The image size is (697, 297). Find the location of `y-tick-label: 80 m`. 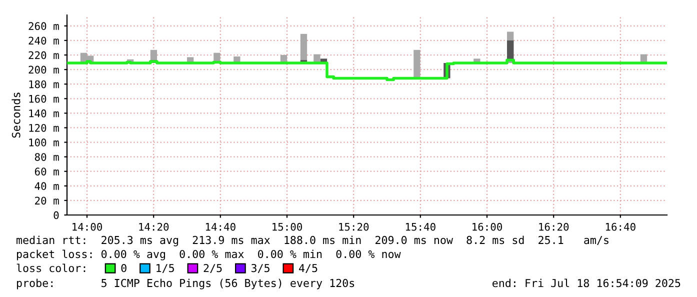

y-tick-label: 80 m is located at coordinates (46, 157).